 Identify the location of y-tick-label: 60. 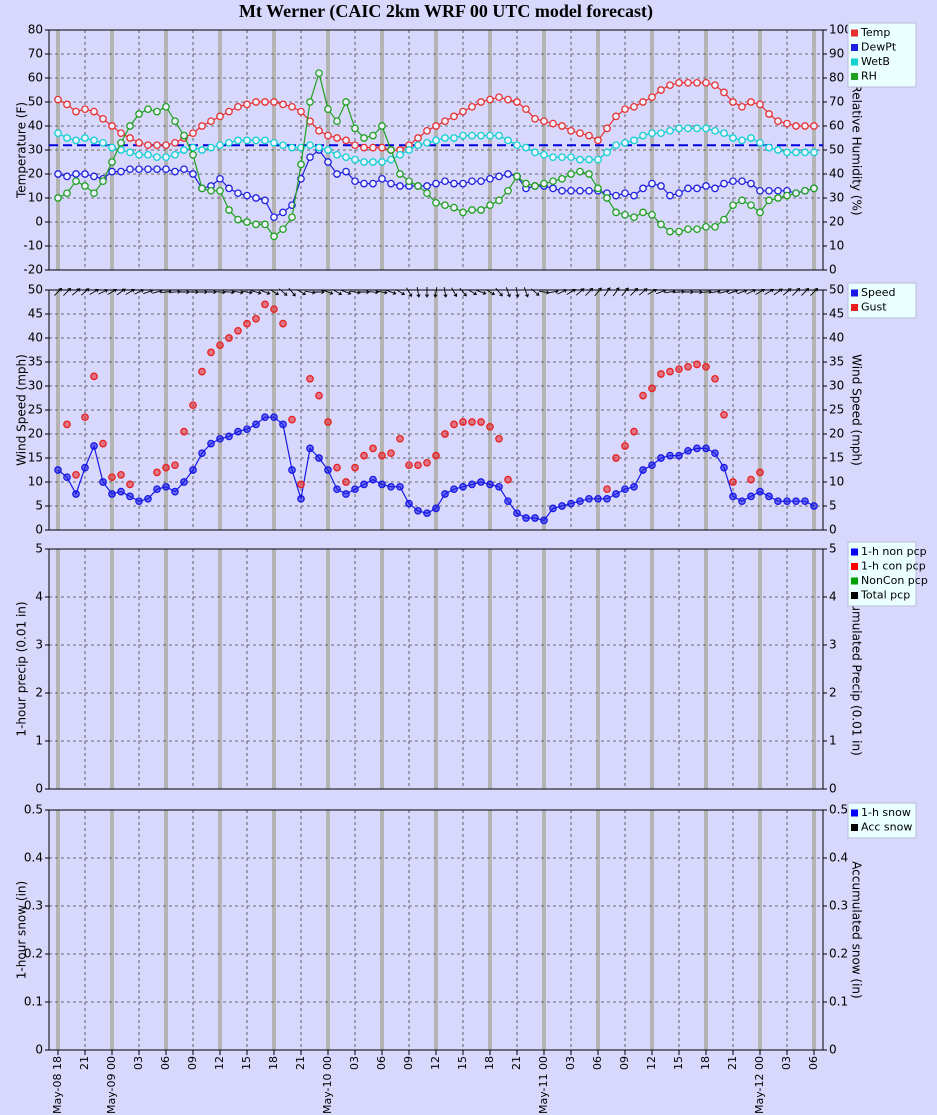
(35, 78).